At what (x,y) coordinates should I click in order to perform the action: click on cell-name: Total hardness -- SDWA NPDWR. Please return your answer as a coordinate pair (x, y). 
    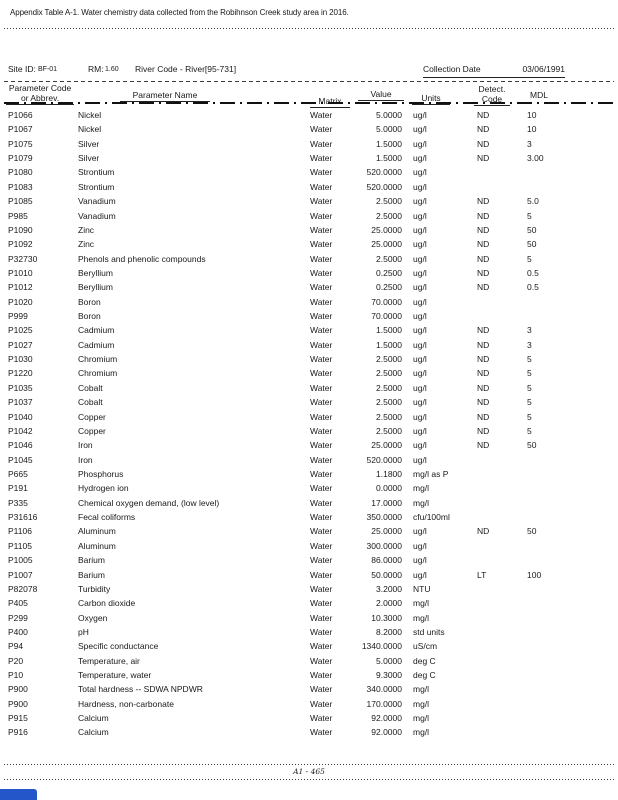
    Looking at the image, I should click on (140, 689).